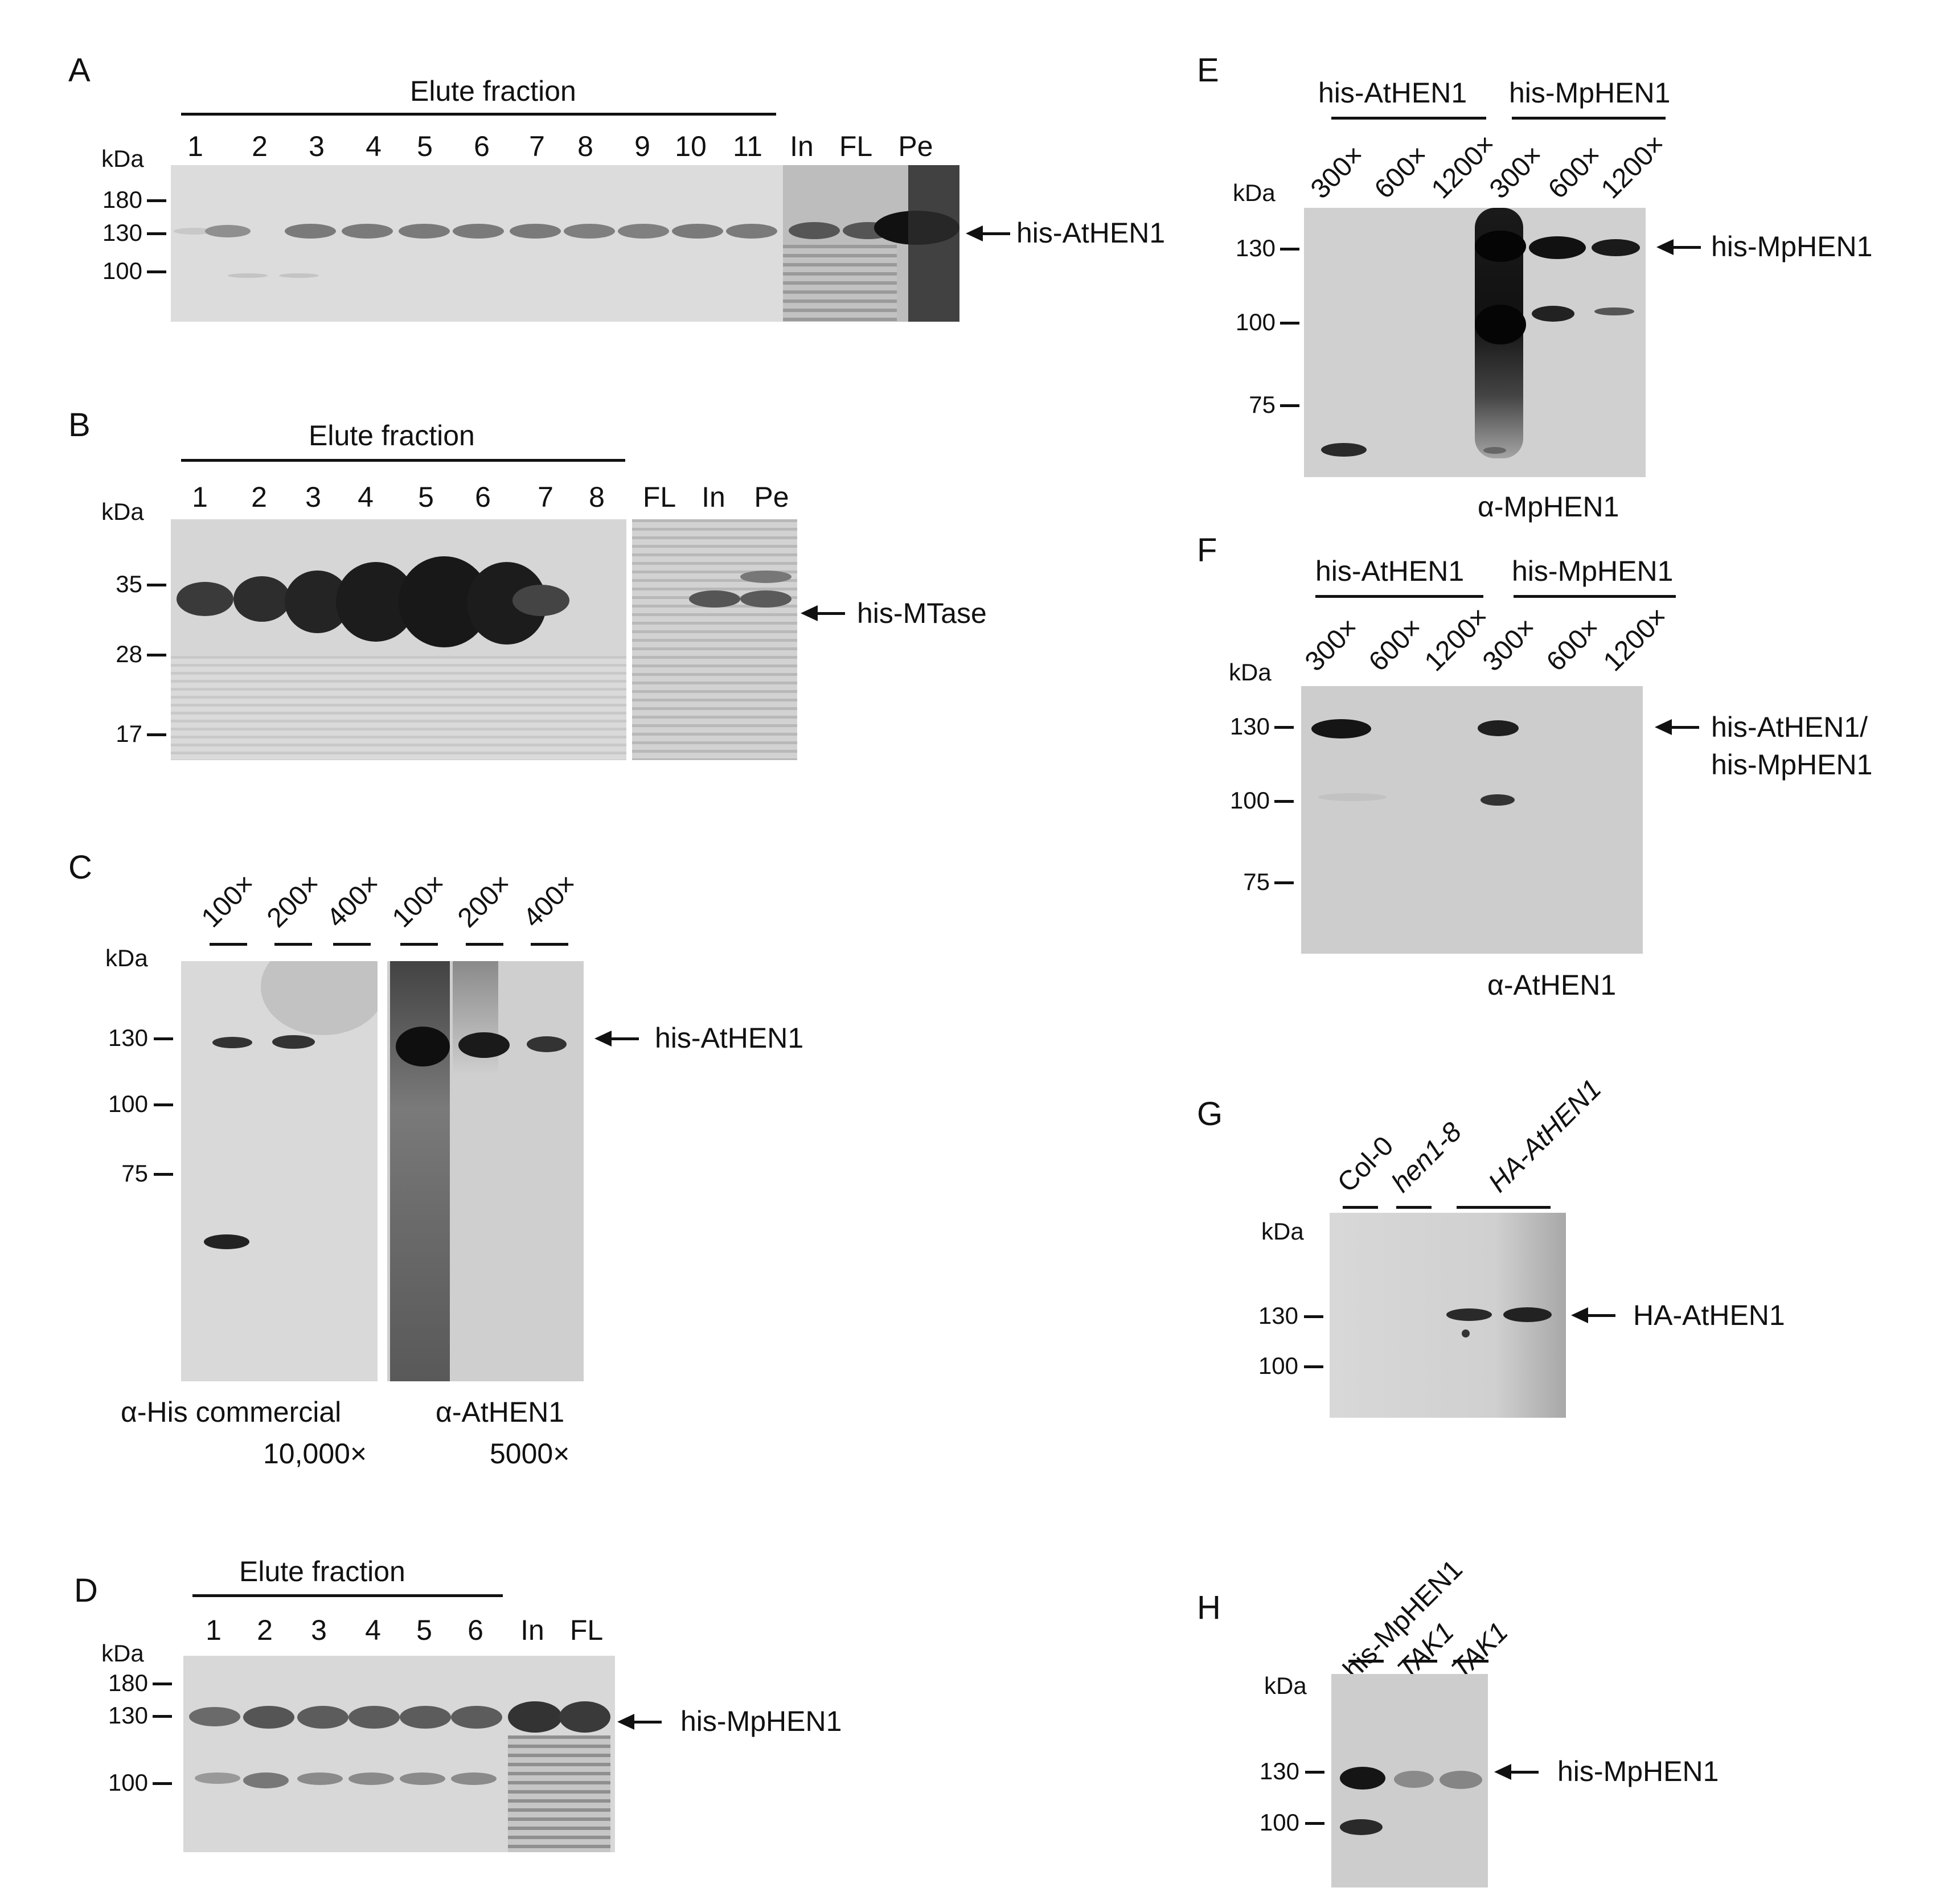 This screenshot has height=1904, width=1948. I want to click on lane-label: Col-0, so click(1365, 1164).